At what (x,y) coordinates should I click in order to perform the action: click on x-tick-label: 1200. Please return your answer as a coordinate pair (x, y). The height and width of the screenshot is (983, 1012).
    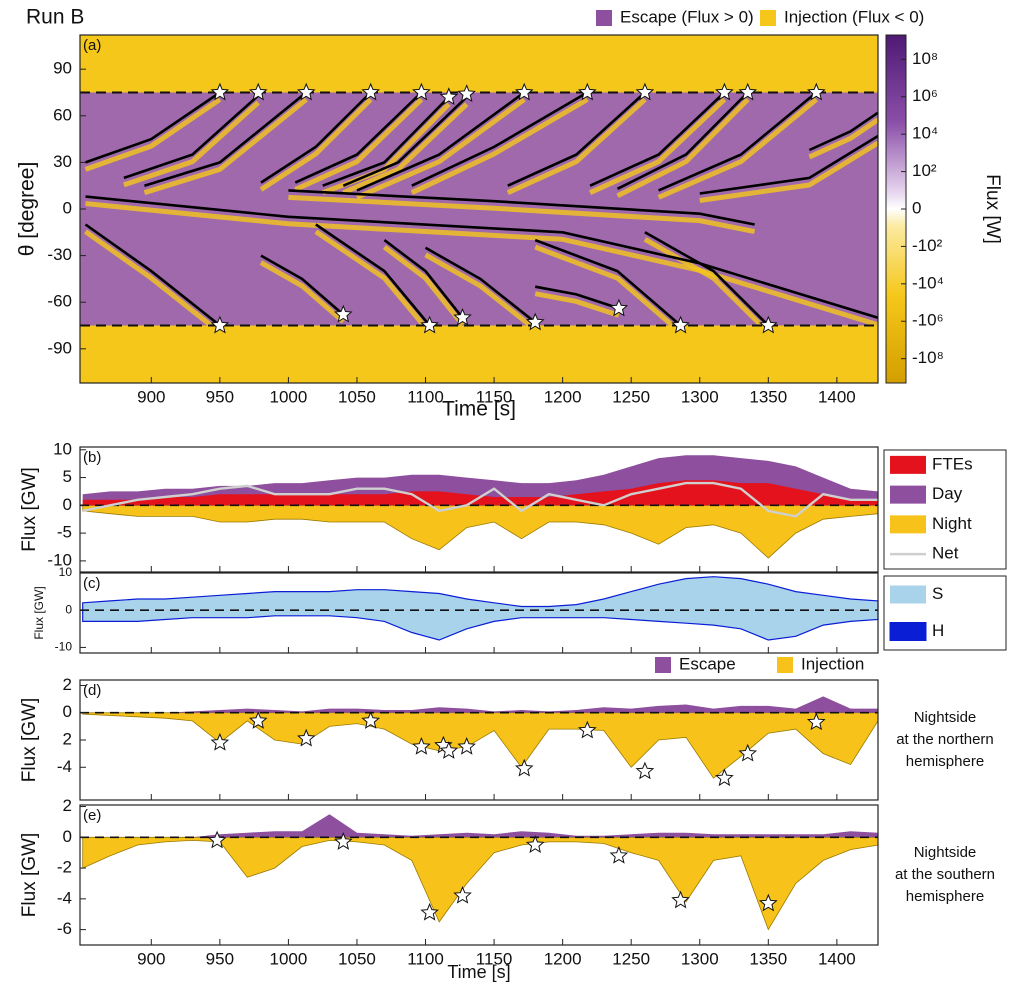
    Looking at the image, I should click on (563, 958).